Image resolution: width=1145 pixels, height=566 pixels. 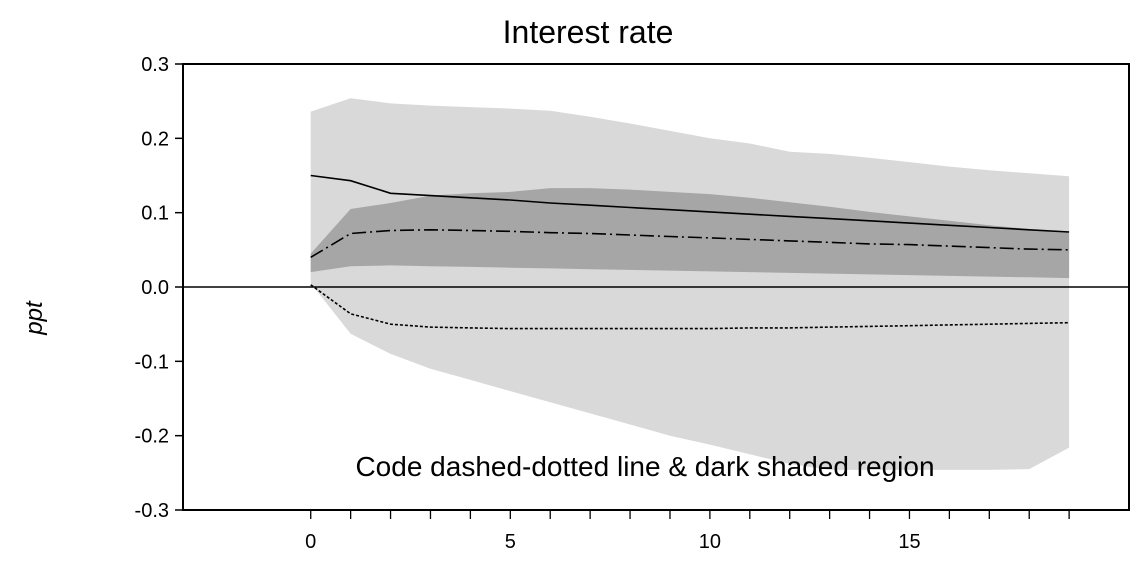 I want to click on x-tick-label: 5, so click(x=510, y=542).